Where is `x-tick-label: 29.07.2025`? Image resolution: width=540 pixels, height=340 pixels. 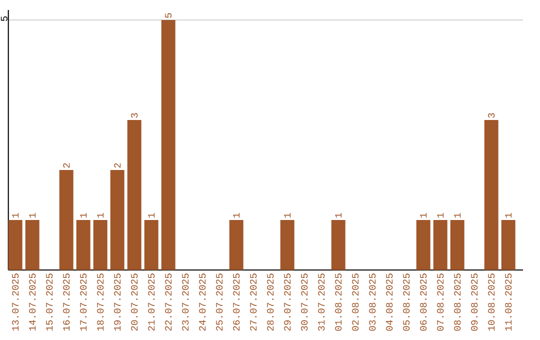 x-tick-label: 29.07.2025 is located at coordinates (287, 302).